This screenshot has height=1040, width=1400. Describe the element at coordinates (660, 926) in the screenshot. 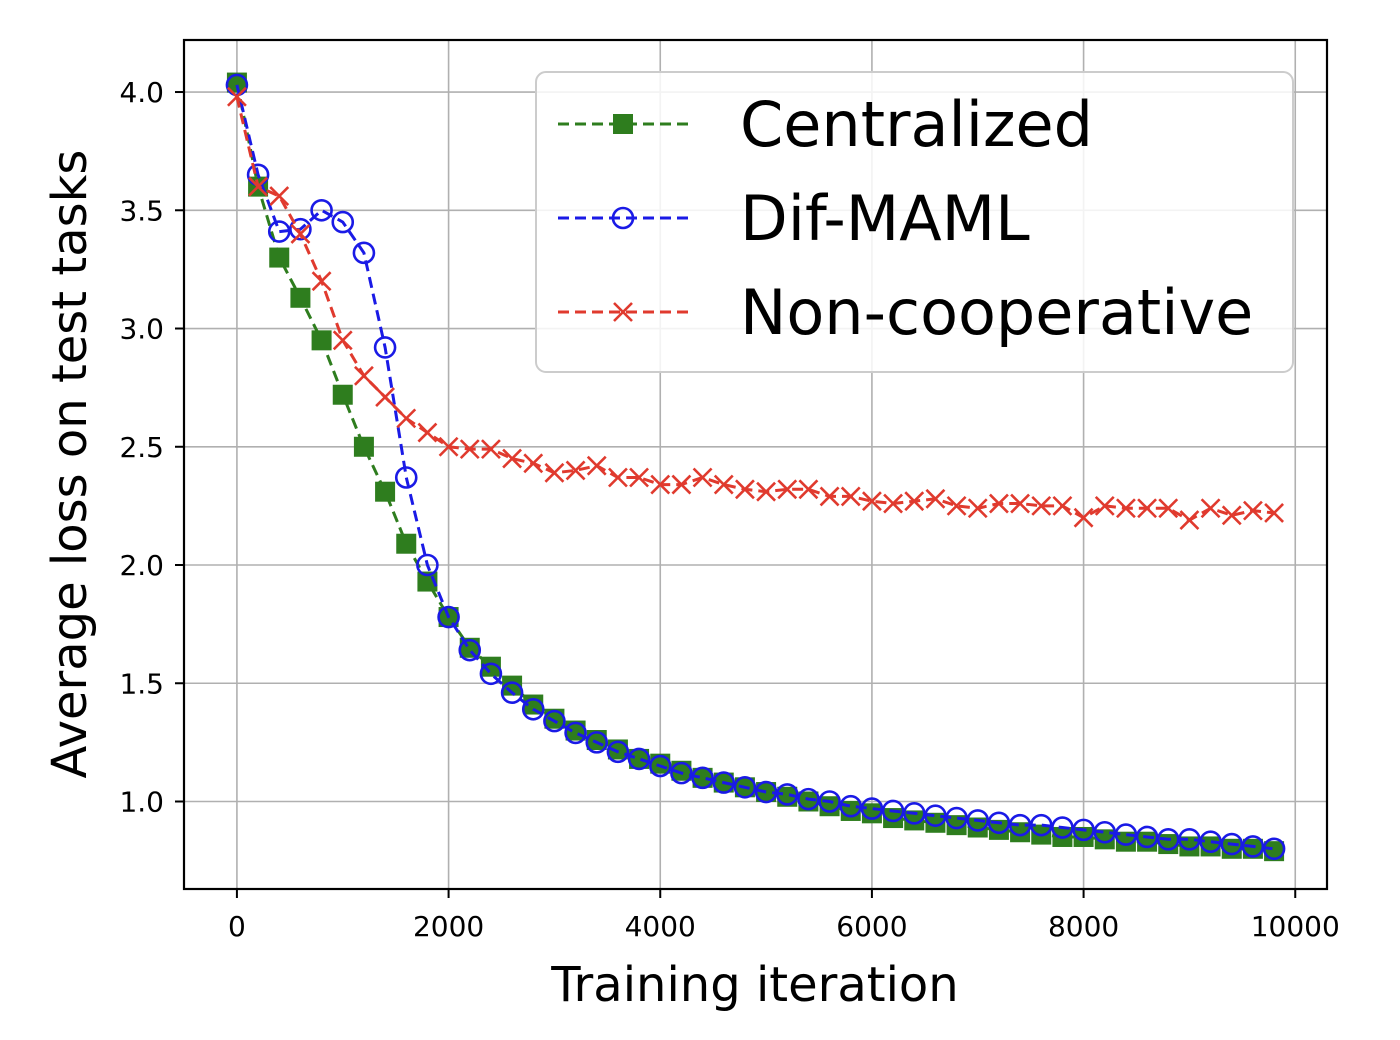

I see `x-tick-label: 4000` at that location.